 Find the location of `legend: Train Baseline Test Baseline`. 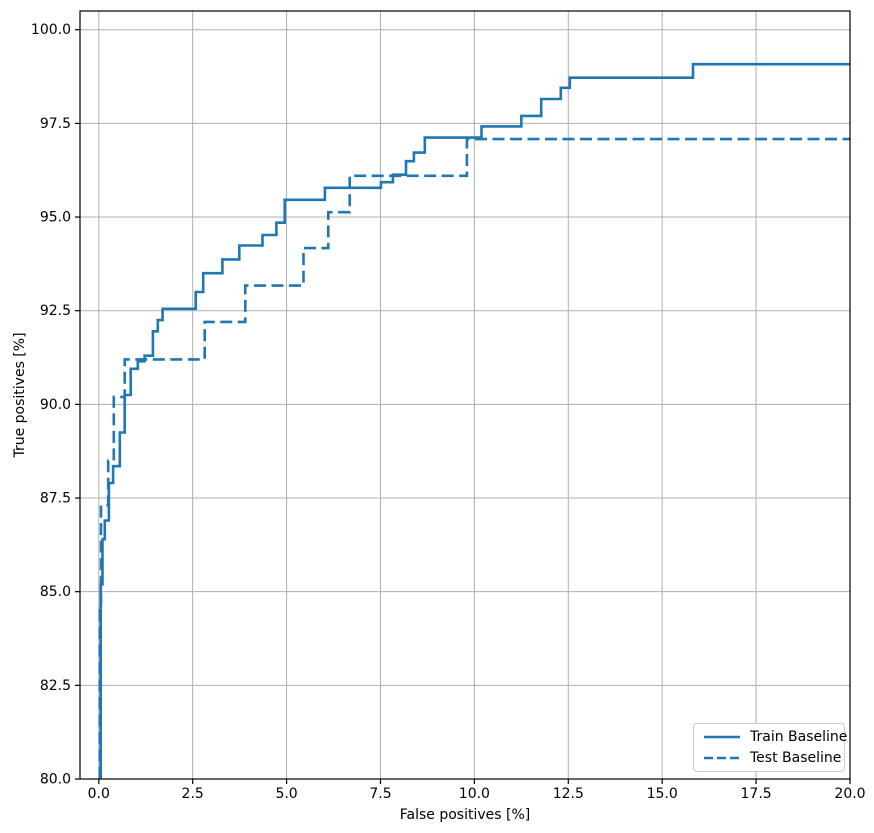

legend: Train Baseline Test Baseline is located at coordinates (770, 747).